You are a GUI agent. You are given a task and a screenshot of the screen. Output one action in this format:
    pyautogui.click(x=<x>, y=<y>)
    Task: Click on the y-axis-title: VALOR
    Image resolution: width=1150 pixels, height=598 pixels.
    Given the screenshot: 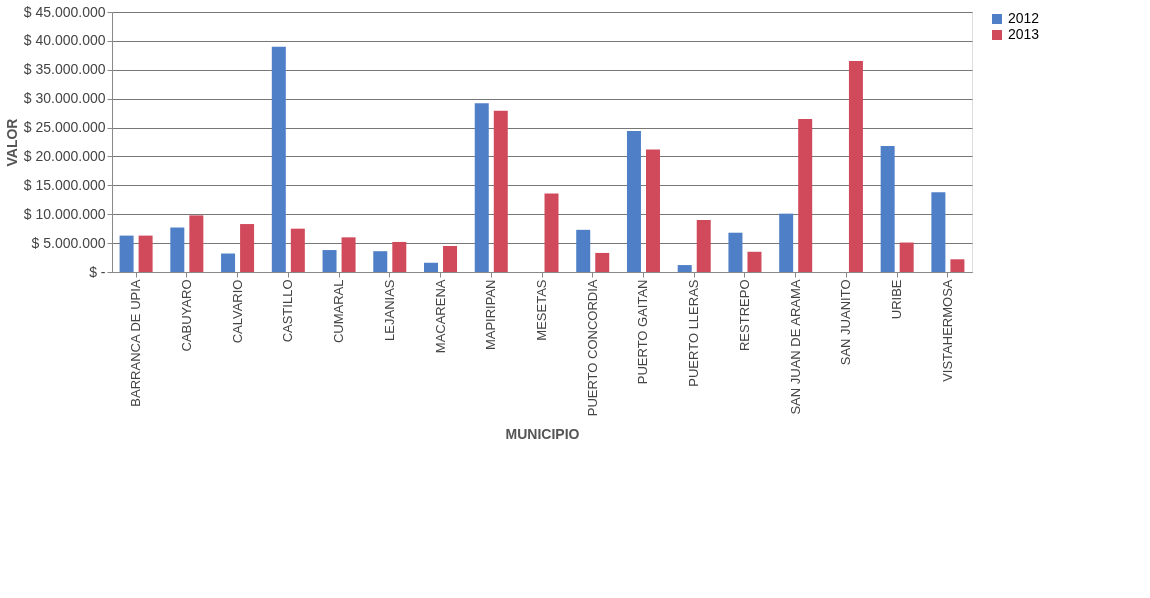 What is the action you would take?
    pyautogui.click(x=11, y=142)
    